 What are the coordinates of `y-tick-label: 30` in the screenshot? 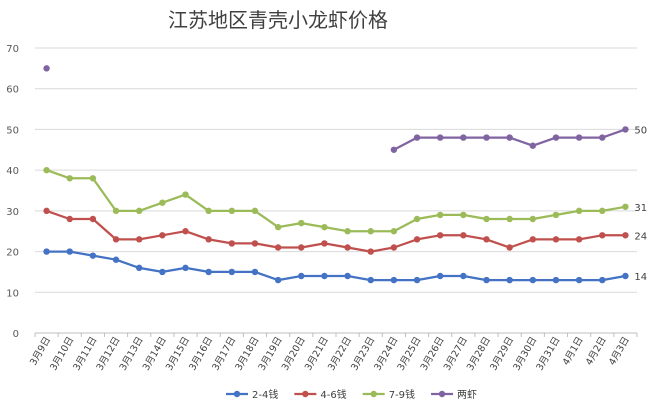 It's located at (12, 212).